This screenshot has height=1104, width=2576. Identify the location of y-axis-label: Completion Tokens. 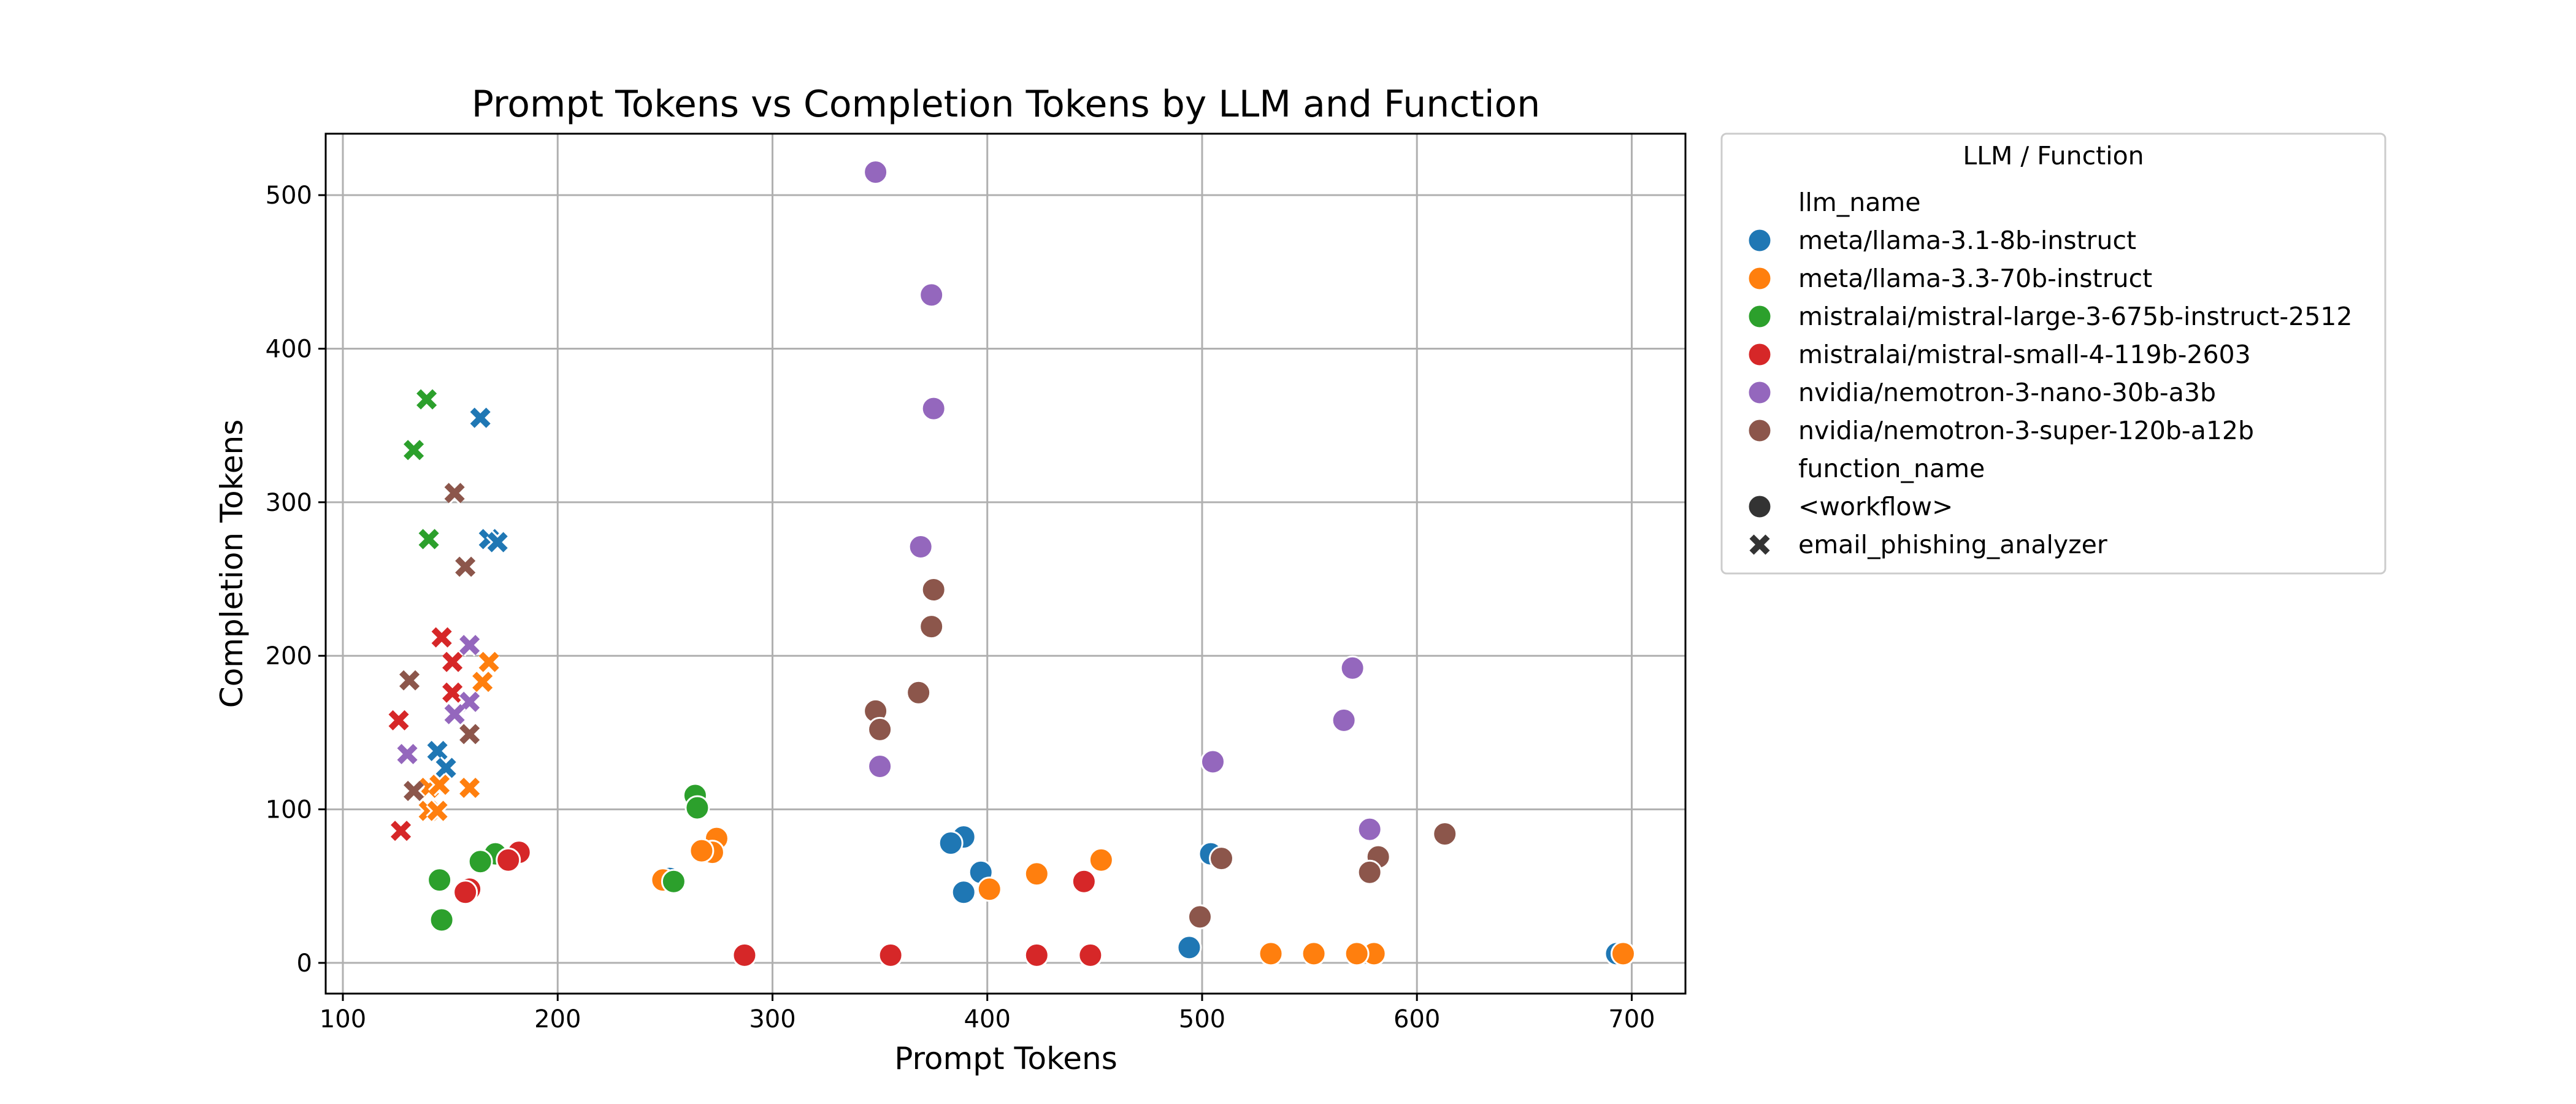
(232, 564).